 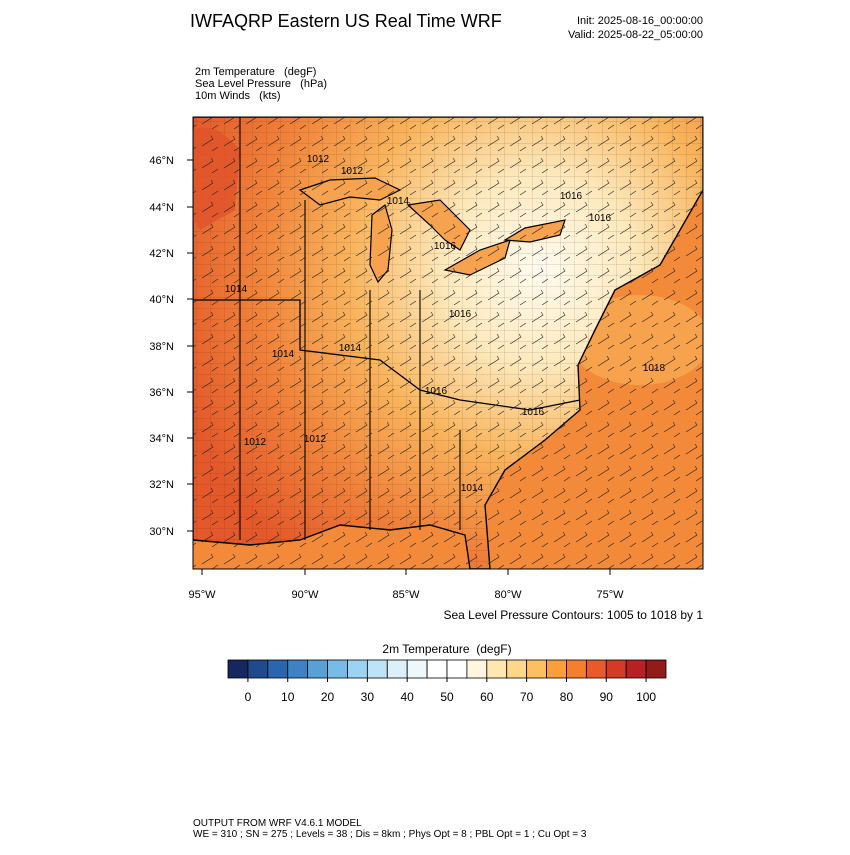 I want to click on lat-label: 38°N, so click(x=161, y=347).